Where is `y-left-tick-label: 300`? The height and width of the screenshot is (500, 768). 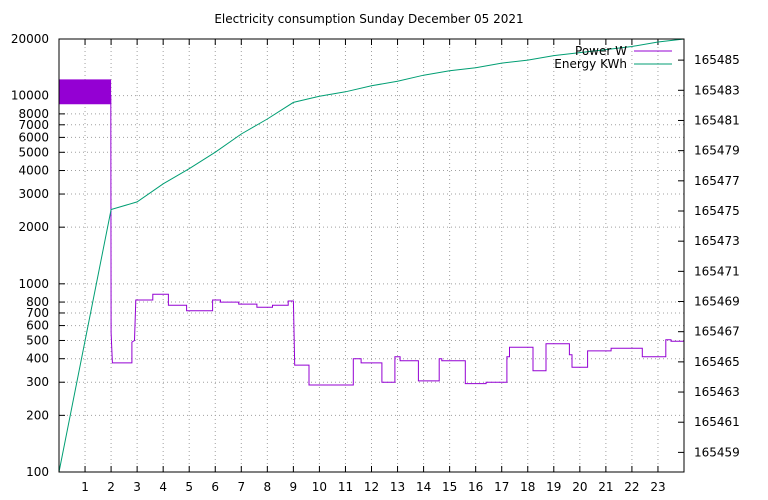 y-left-tick-label: 300 is located at coordinates (37, 382).